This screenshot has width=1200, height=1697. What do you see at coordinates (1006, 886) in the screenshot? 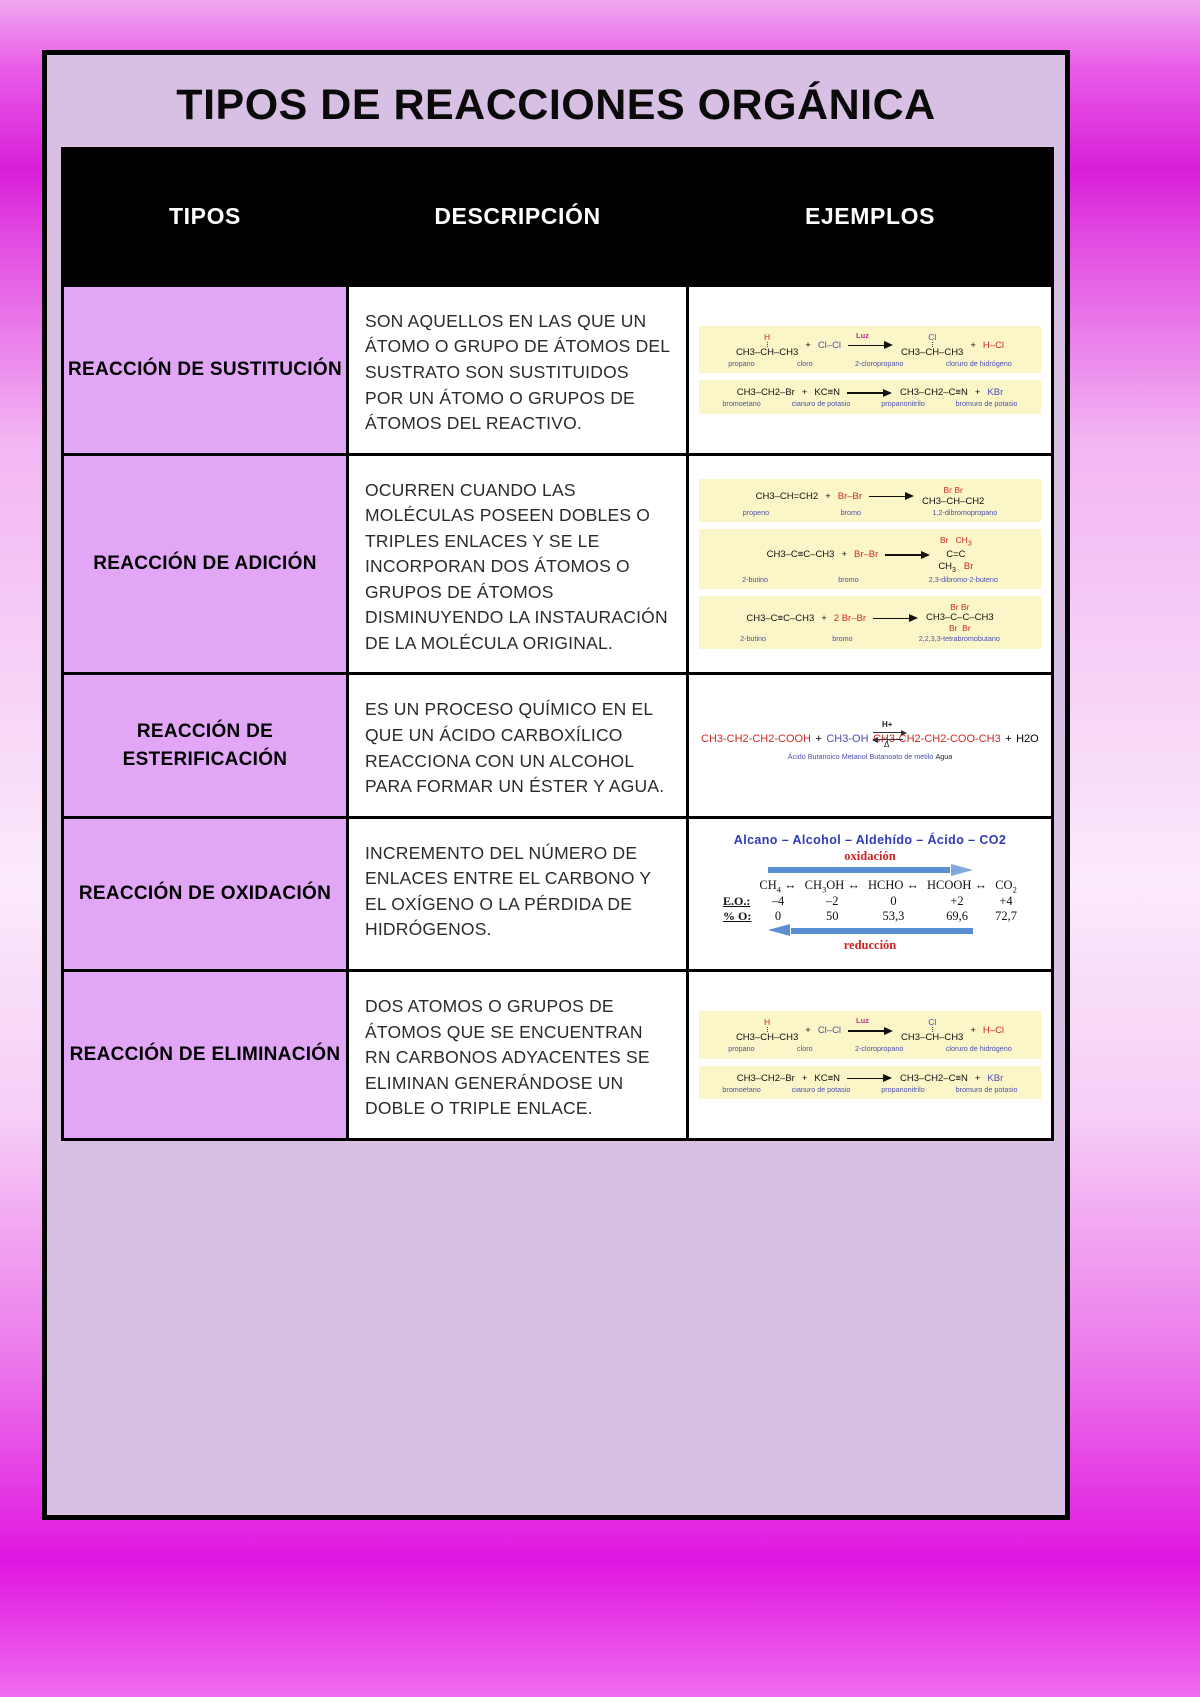
I see `species-formula: CO2` at bounding box center [1006, 886].